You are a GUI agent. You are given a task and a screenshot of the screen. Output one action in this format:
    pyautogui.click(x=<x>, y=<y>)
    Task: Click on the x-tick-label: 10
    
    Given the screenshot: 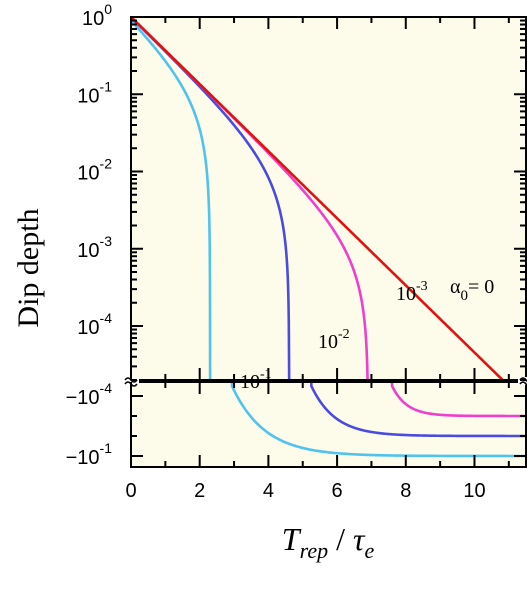 What is the action you would take?
    pyautogui.click(x=474, y=491)
    